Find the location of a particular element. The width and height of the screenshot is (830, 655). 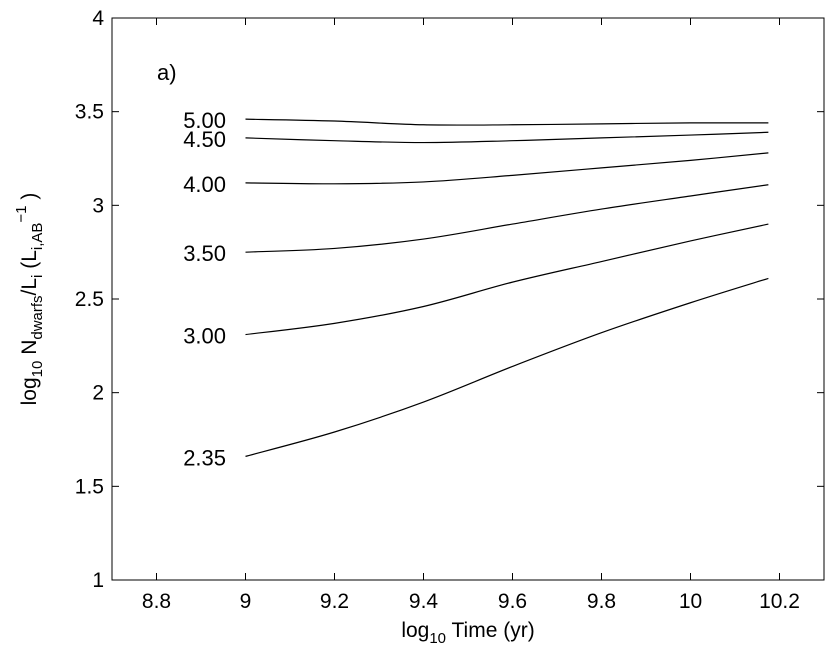

x-axis-label-sub: 10 is located at coordinates (437, 638).